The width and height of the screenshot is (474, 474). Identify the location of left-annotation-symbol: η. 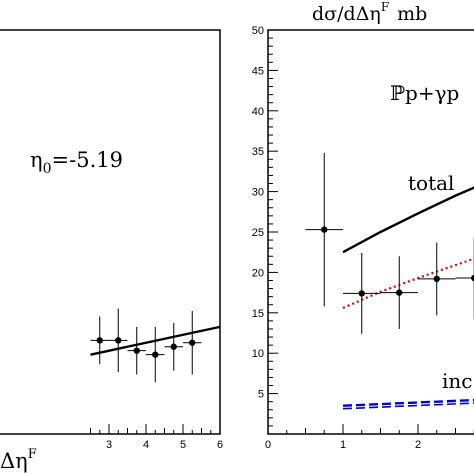
(36, 160).